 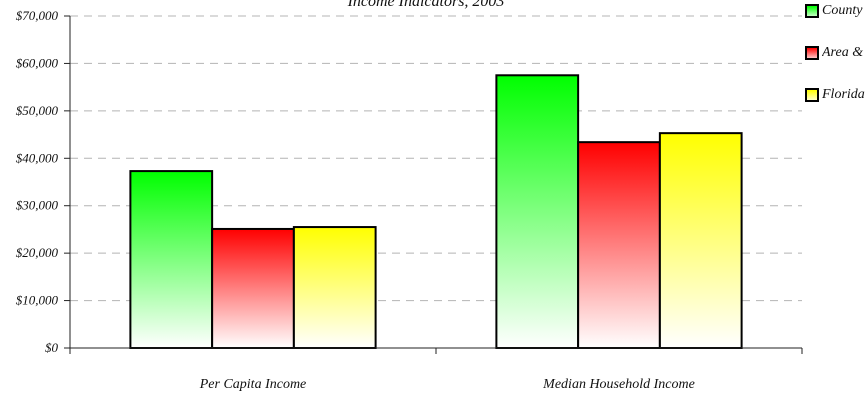 What do you see at coordinates (842, 10) in the screenshot?
I see `legend-label-county: County` at bounding box center [842, 10].